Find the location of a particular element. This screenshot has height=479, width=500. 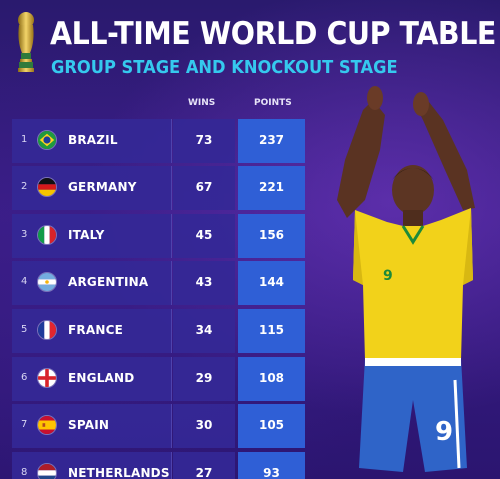

country-name: BRAZIL is located at coordinates (93, 140).